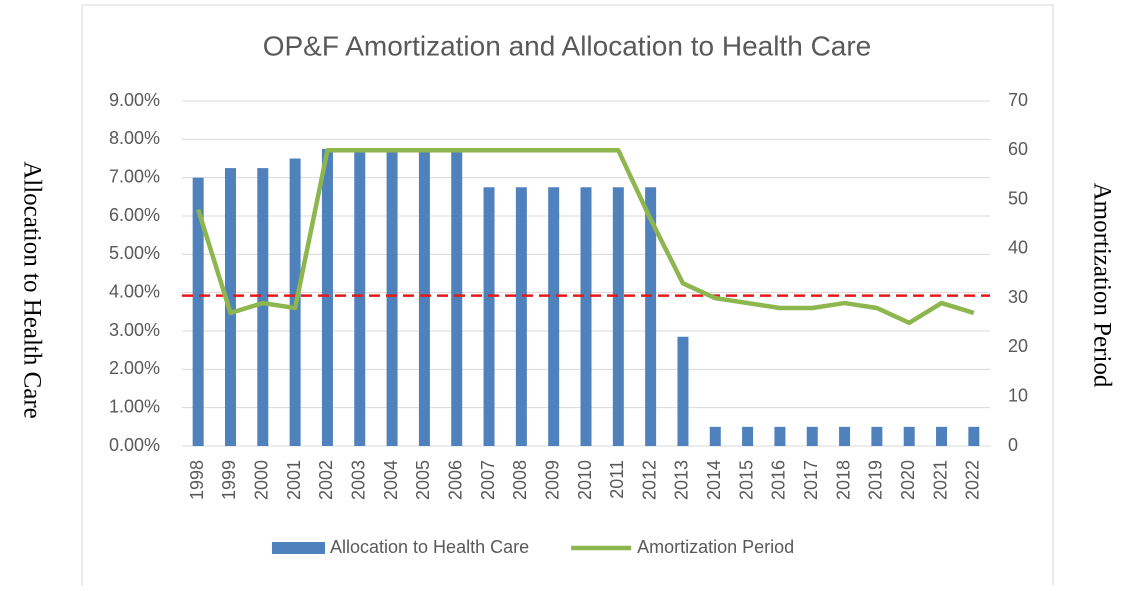  What do you see at coordinates (649, 480) in the screenshot?
I see `x-tick-label: 2012` at bounding box center [649, 480].